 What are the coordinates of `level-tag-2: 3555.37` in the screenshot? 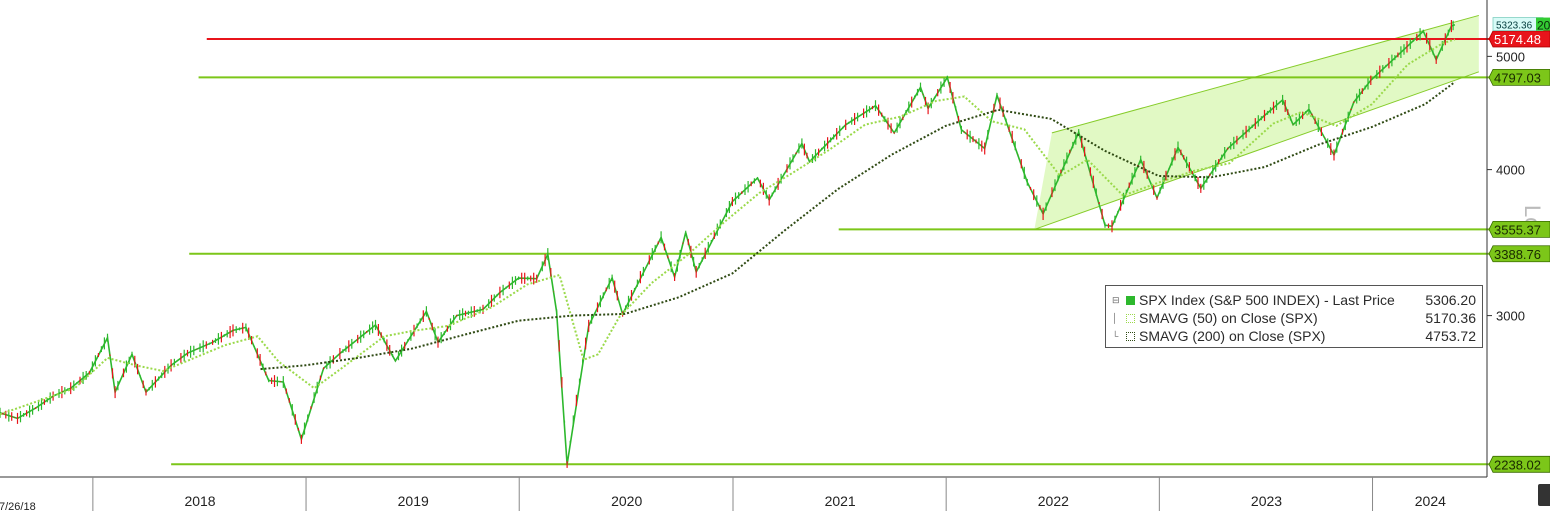 It's located at (1519, 229).